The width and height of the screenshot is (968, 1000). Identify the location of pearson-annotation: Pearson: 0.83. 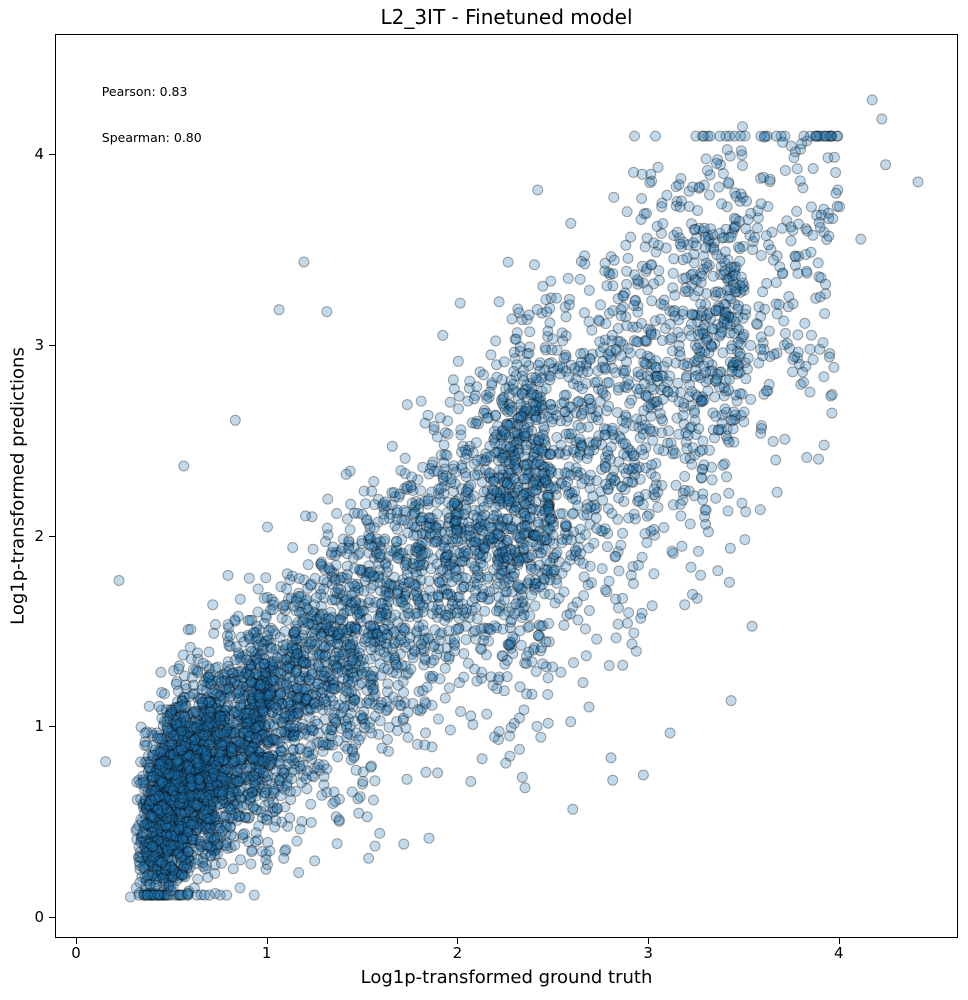
(144, 92).